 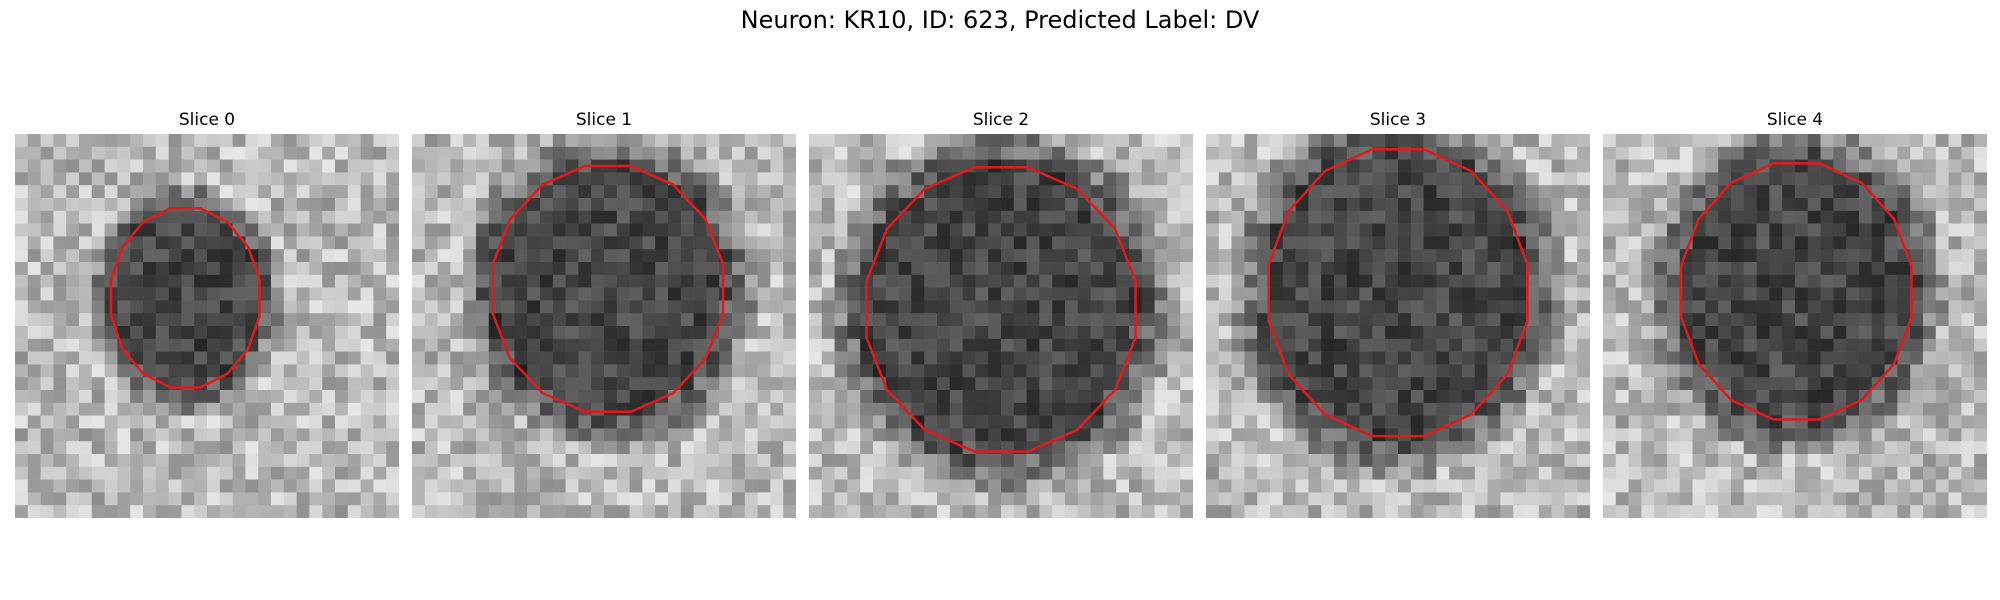 I want to click on slice-title: Slice 0, so click(x=207, y=120).